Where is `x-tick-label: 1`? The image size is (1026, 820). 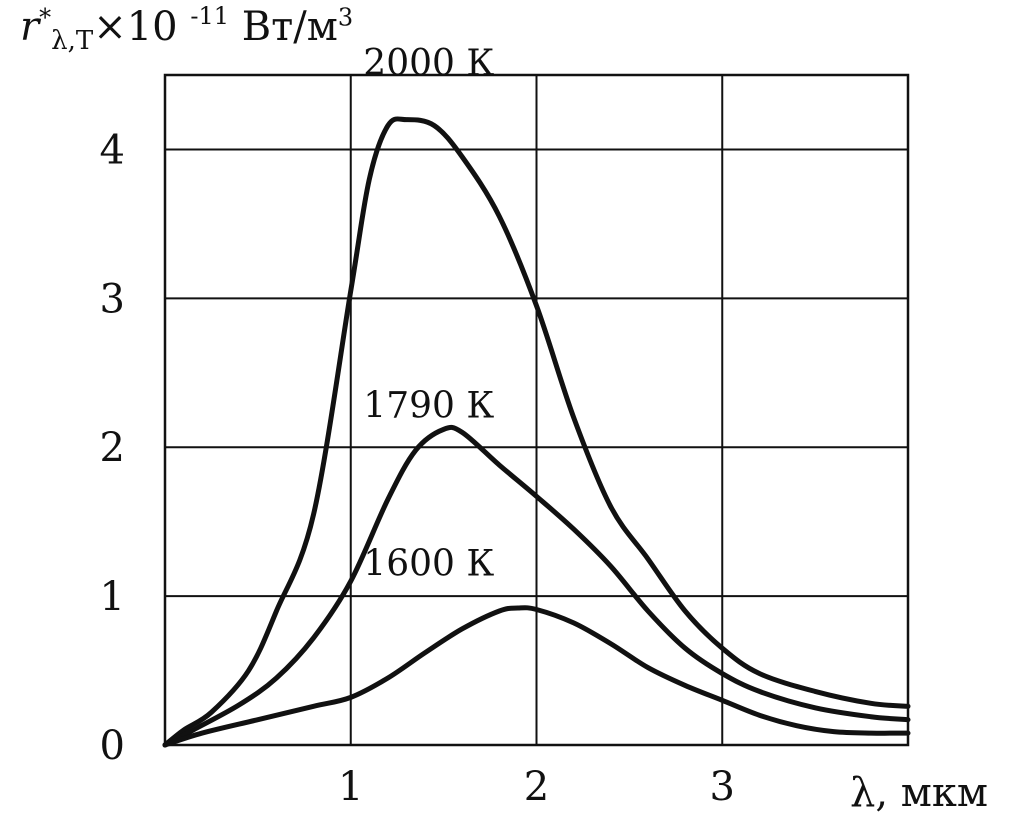 x-tick-label: 1 is located at coordinates (350, 787).